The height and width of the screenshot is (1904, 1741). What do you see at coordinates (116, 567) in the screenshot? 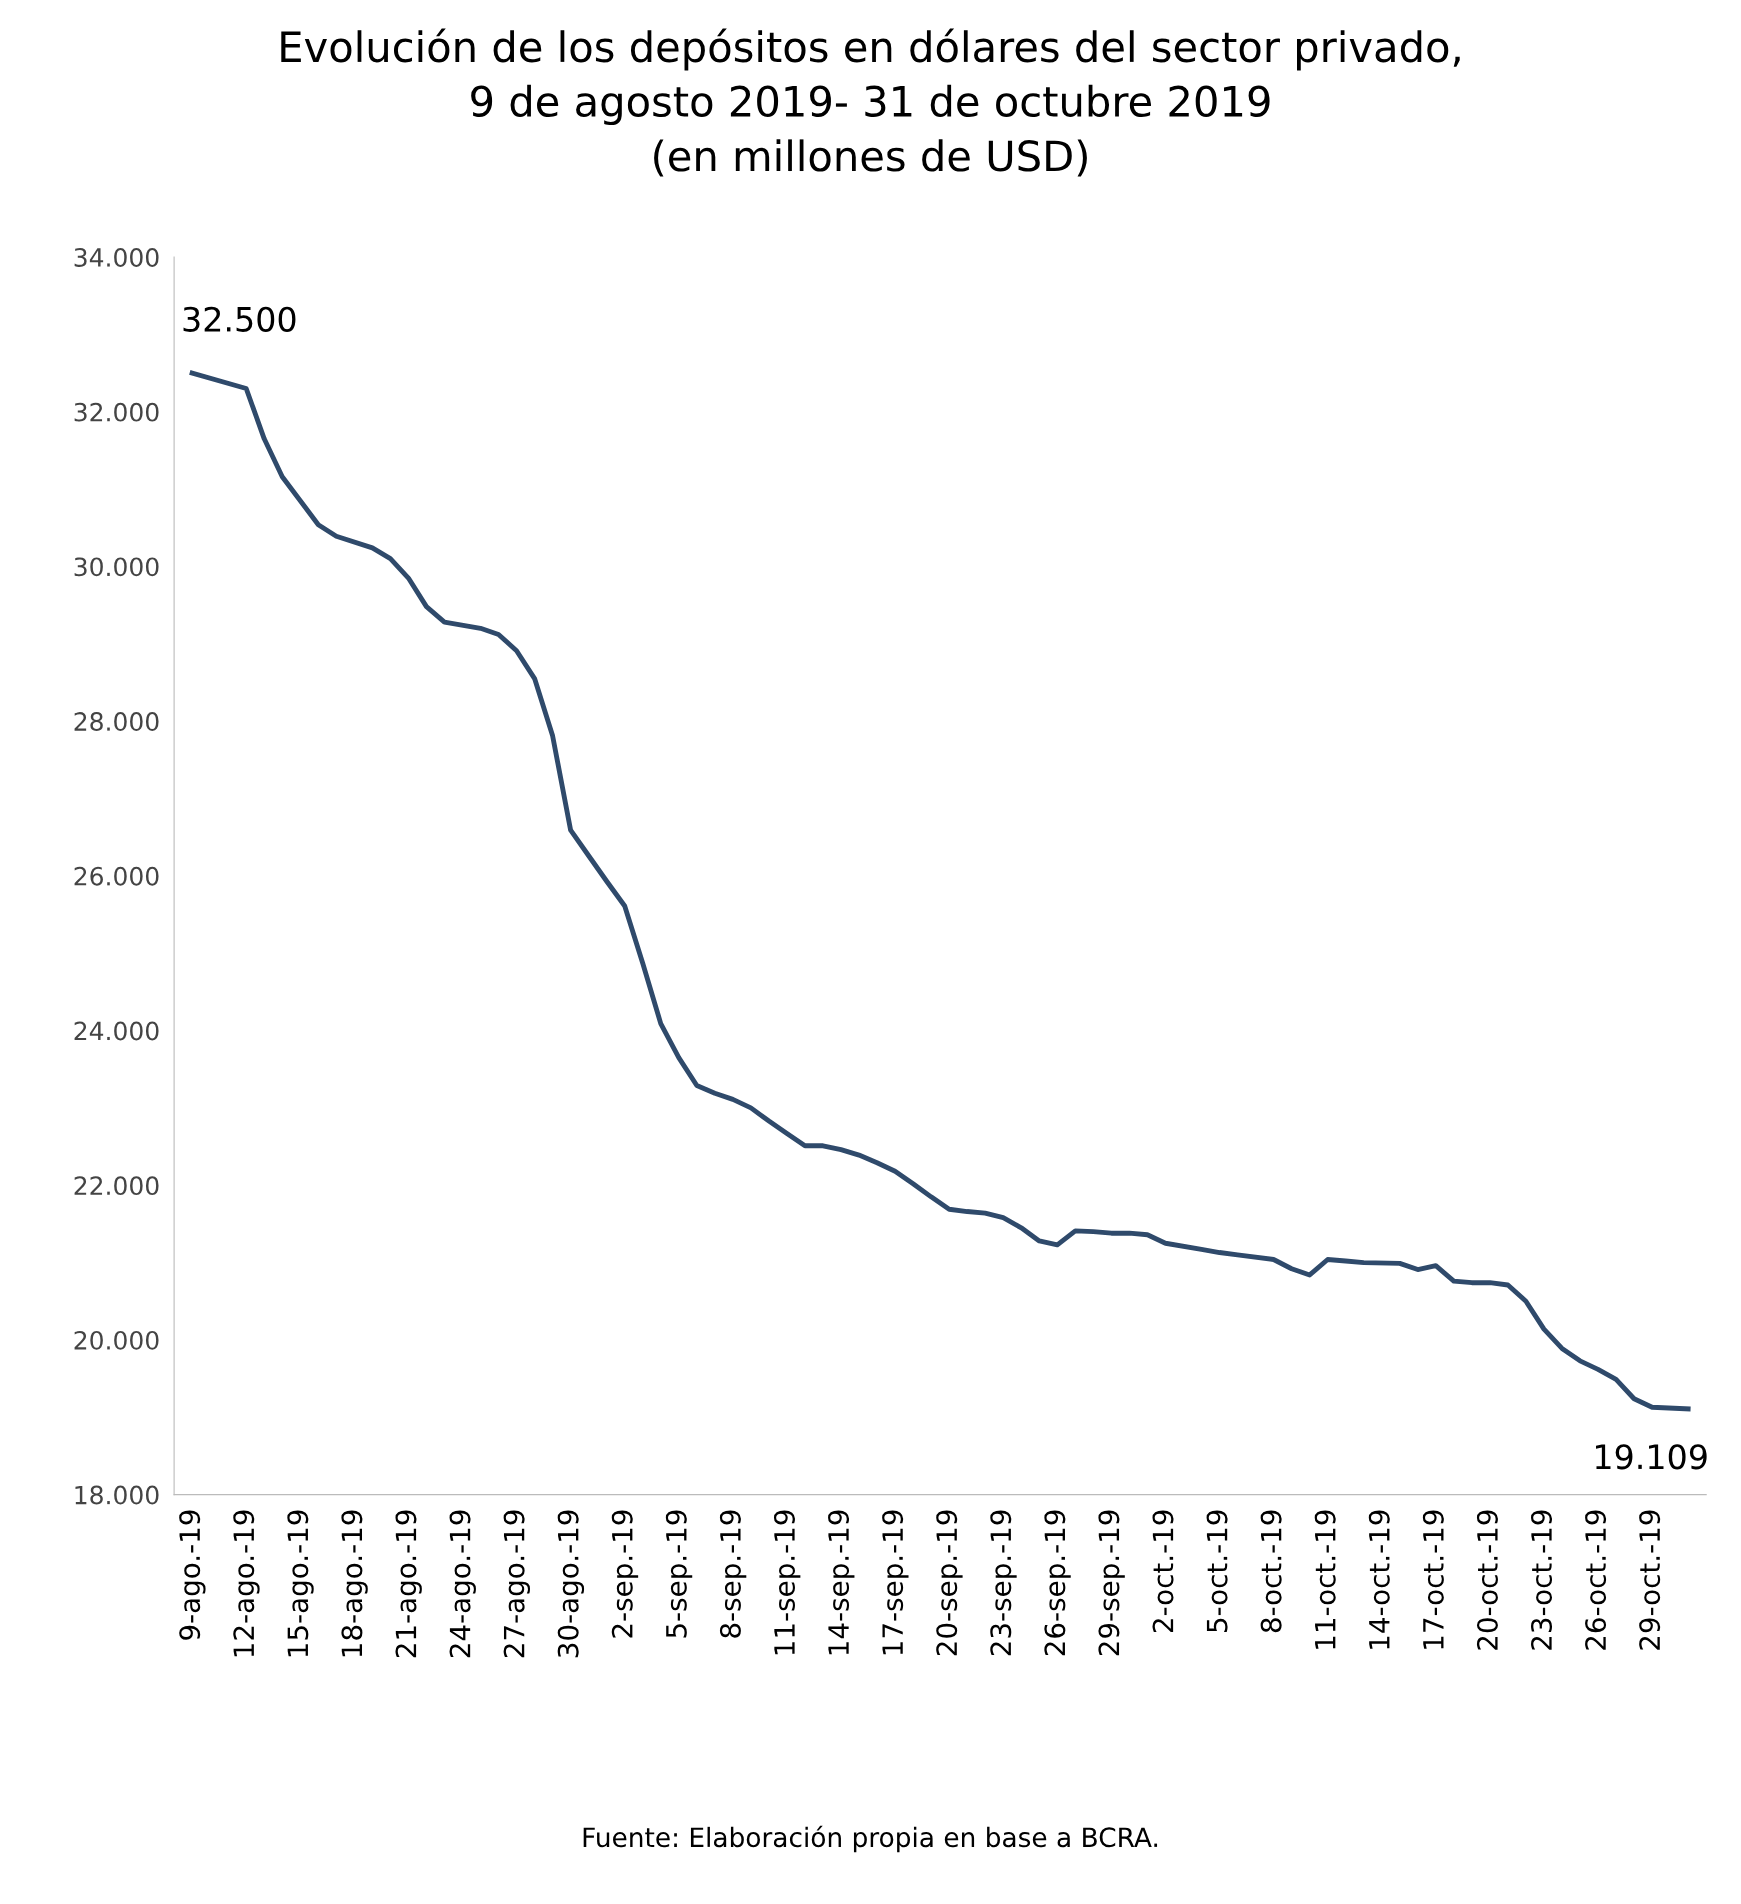
I see `y-tick-label: 30.000` at bounding box center [116, 567].